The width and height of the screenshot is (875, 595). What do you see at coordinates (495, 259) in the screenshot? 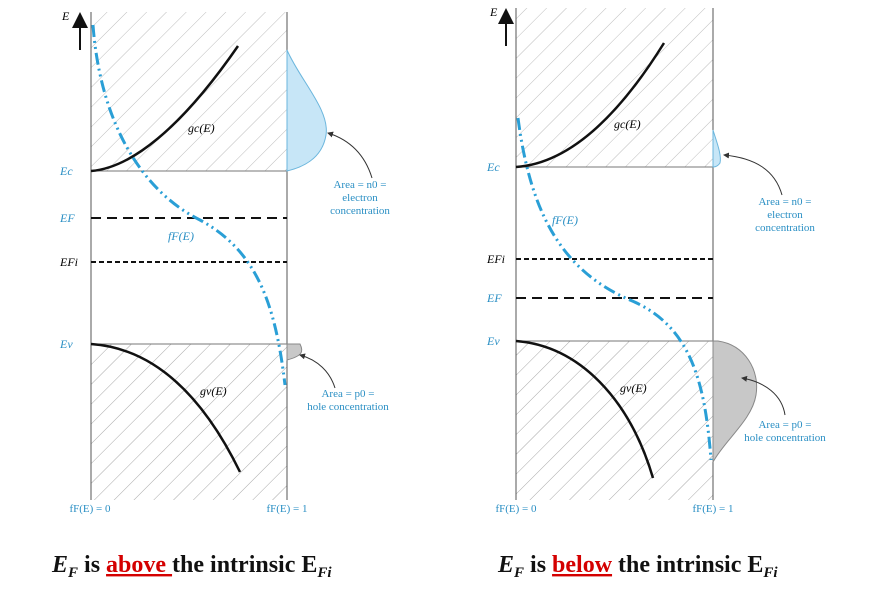
I see `right-efi-label: EFi` at bounding box center [495, 259].